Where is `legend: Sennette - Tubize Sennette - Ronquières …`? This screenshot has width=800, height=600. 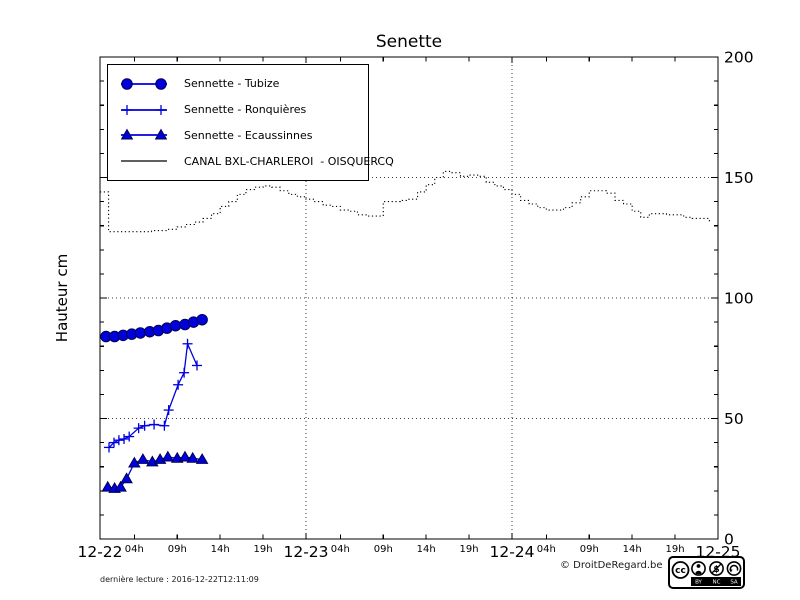
legend: Sennette - Tubize Sennette - Ronquières … is located at coordinates (250, 122).